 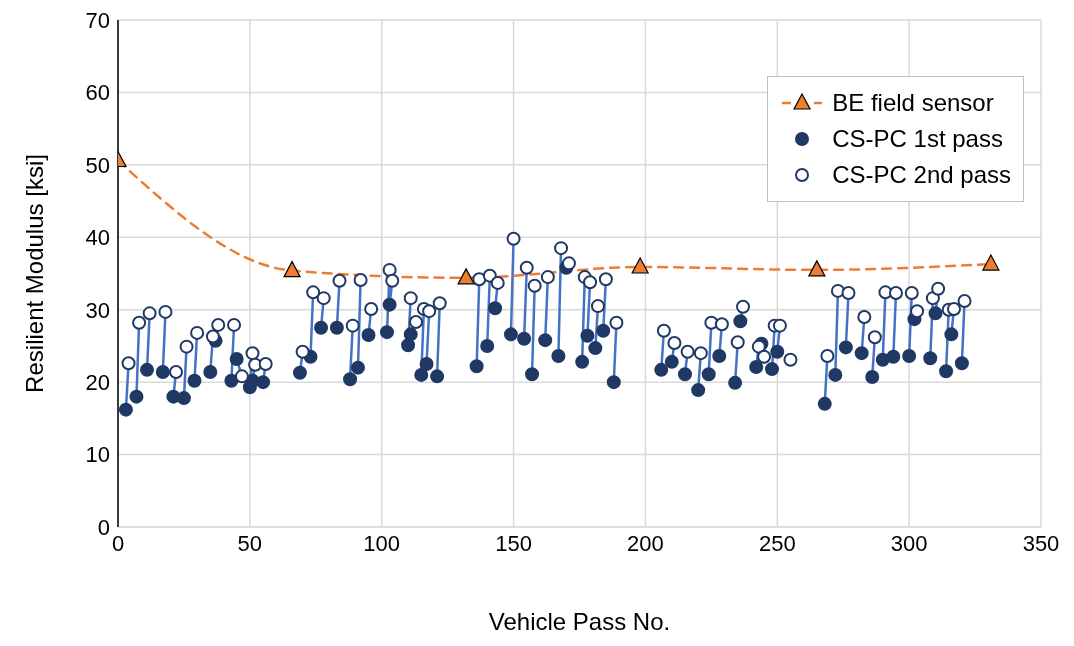 I want to click on x-tick-label: 350, so click(x=1041, y=543).